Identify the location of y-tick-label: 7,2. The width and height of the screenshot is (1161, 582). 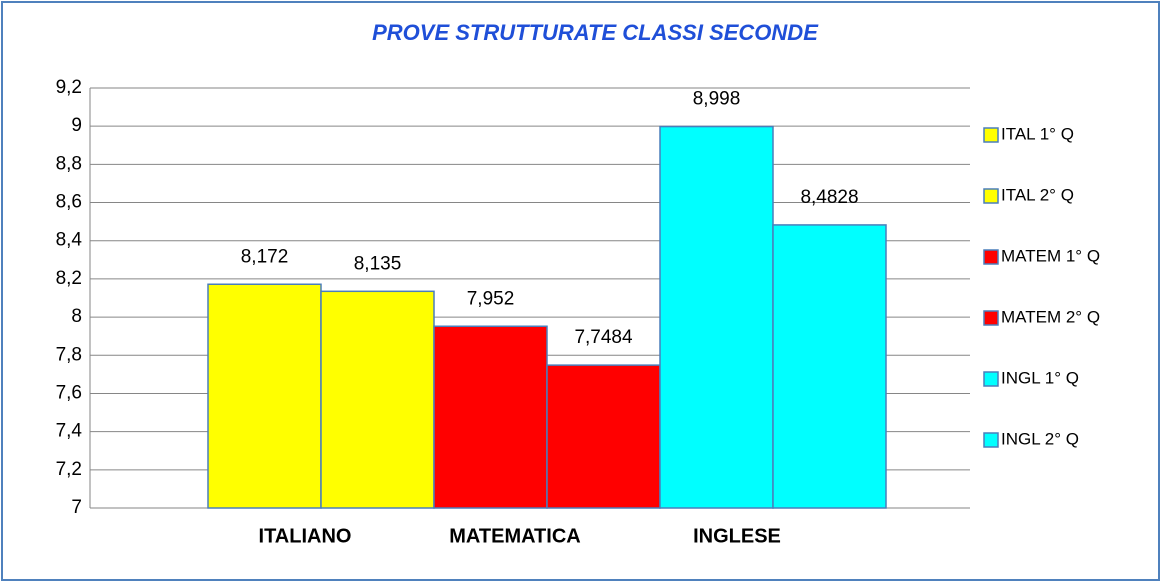
(69, 469).